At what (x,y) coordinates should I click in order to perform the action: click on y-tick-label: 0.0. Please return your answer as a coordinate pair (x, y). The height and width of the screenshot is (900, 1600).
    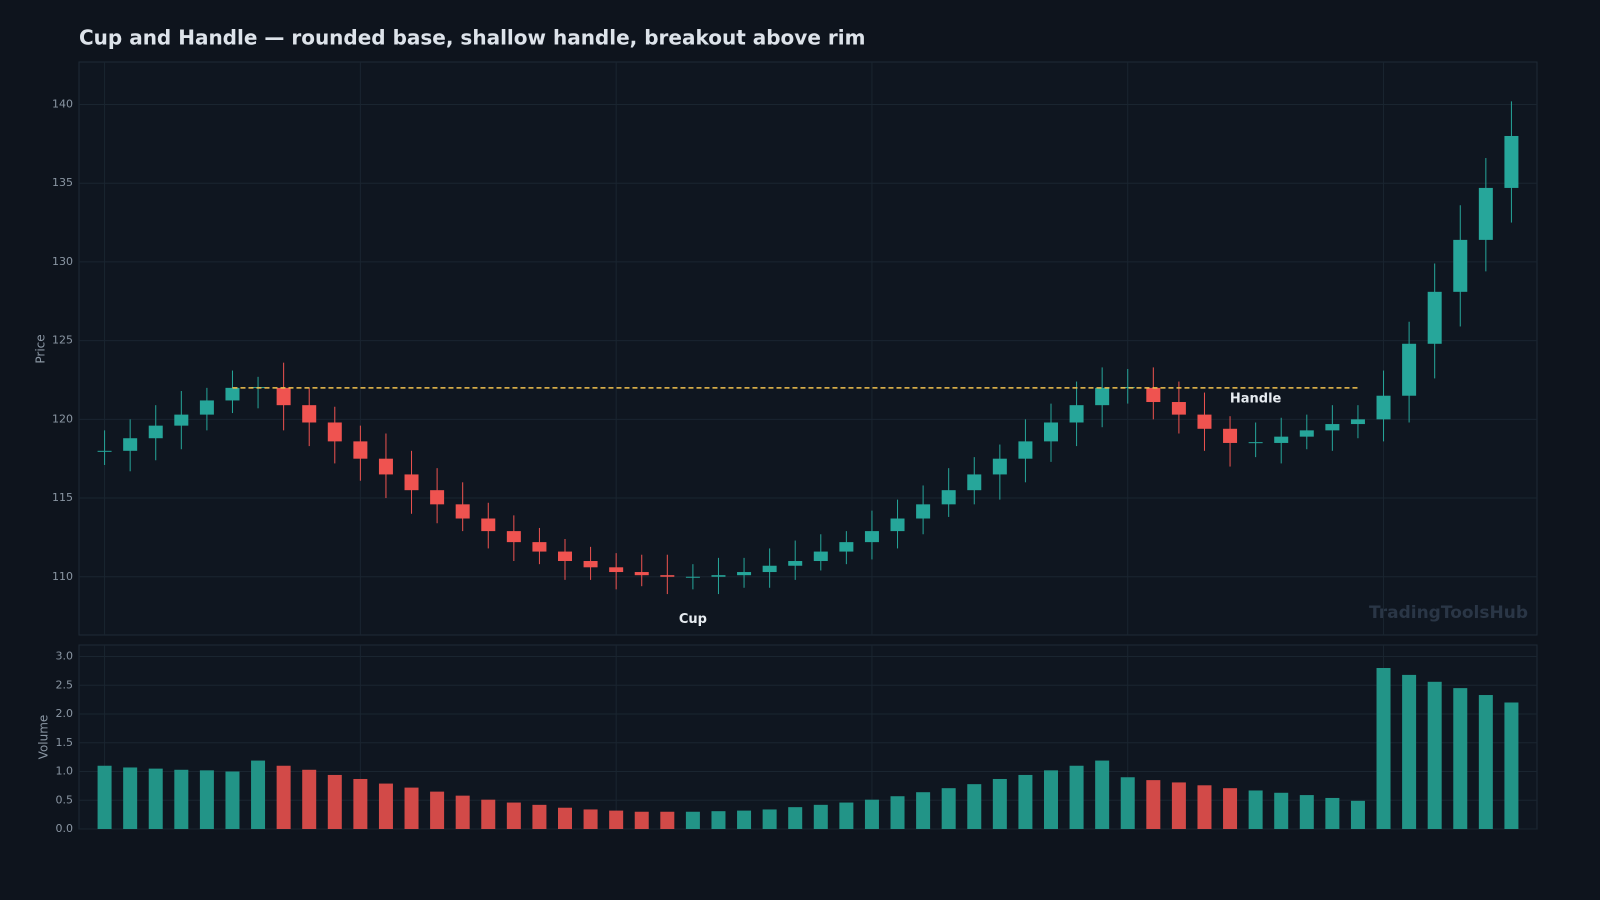
    Looking at the image, I should click on (65, 828).